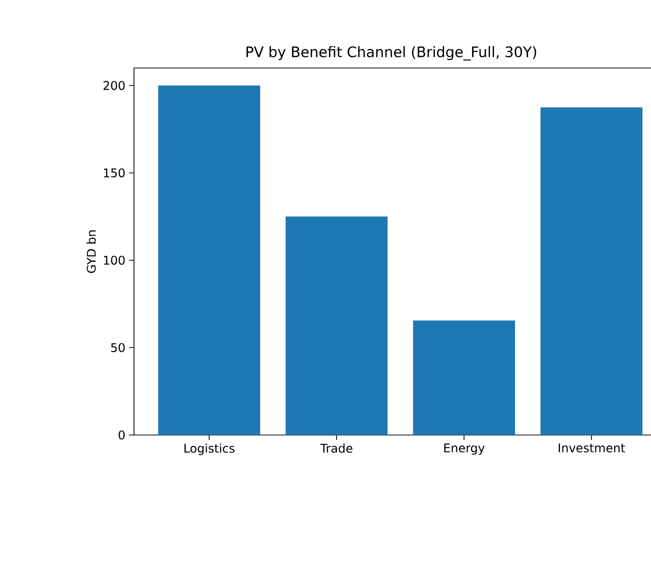  What do you see at coordinates (114, 85) in the screenshot?
I see `y-tick-label: 200` at bounding box center [114, 85].